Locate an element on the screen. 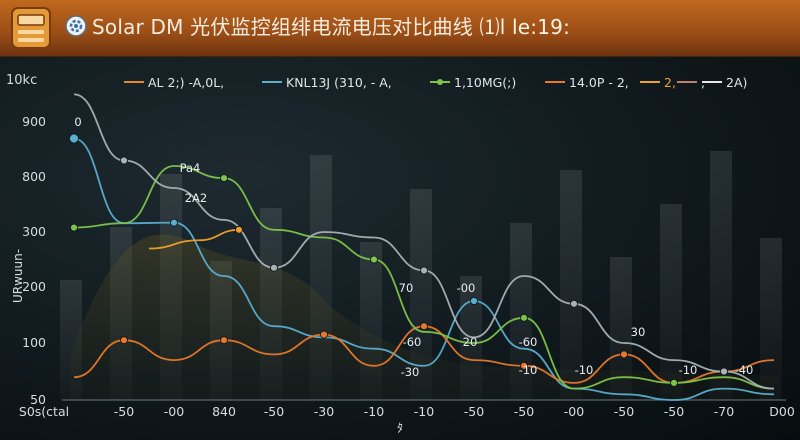 This screenshot has height=440, width=800. y-tick-label: 900 is located at coordinates (34, 121).